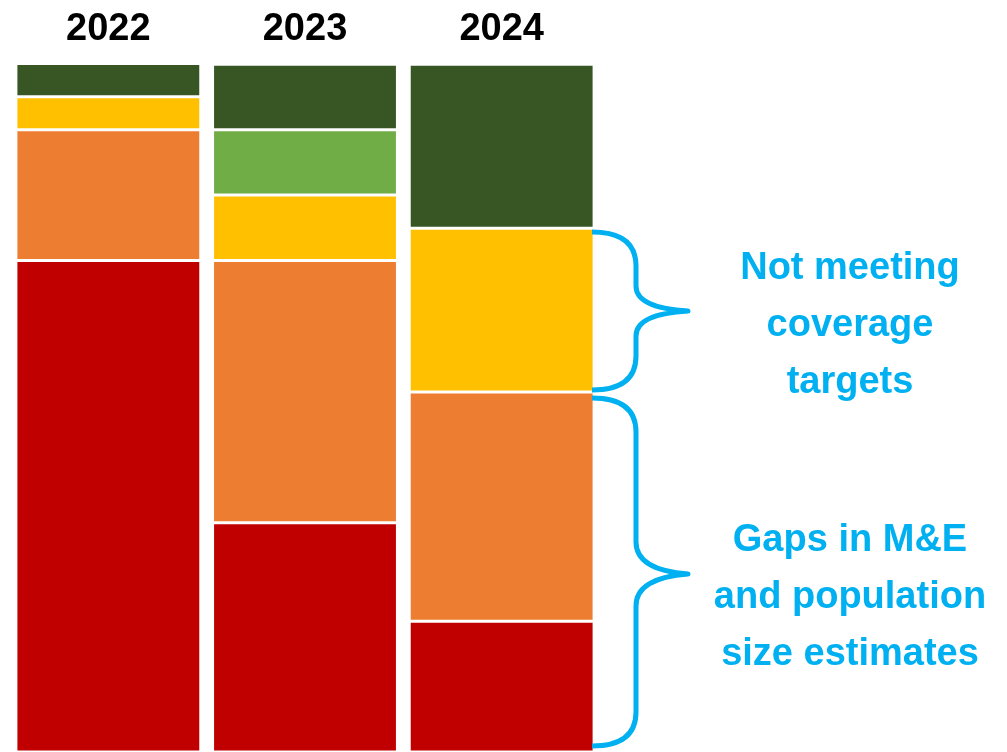 This screenshot has width=1007, height=752. I want to click on x-tick-label: 2023, so click(305, 27).